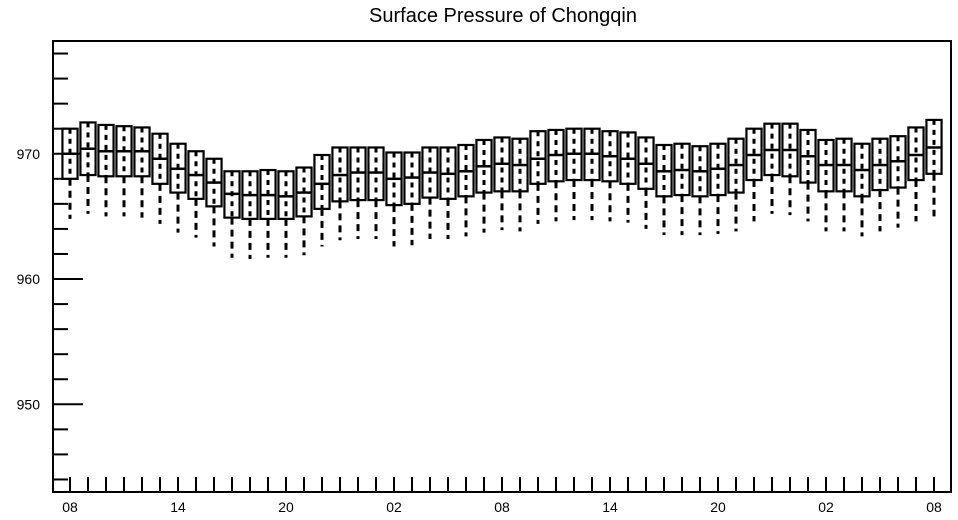  What do you see at coordinates (502, 496) in the screenshot?
I see `x-axis: 08 14 20 02 08 14 20 02 08` at bounding box center [502, 496].